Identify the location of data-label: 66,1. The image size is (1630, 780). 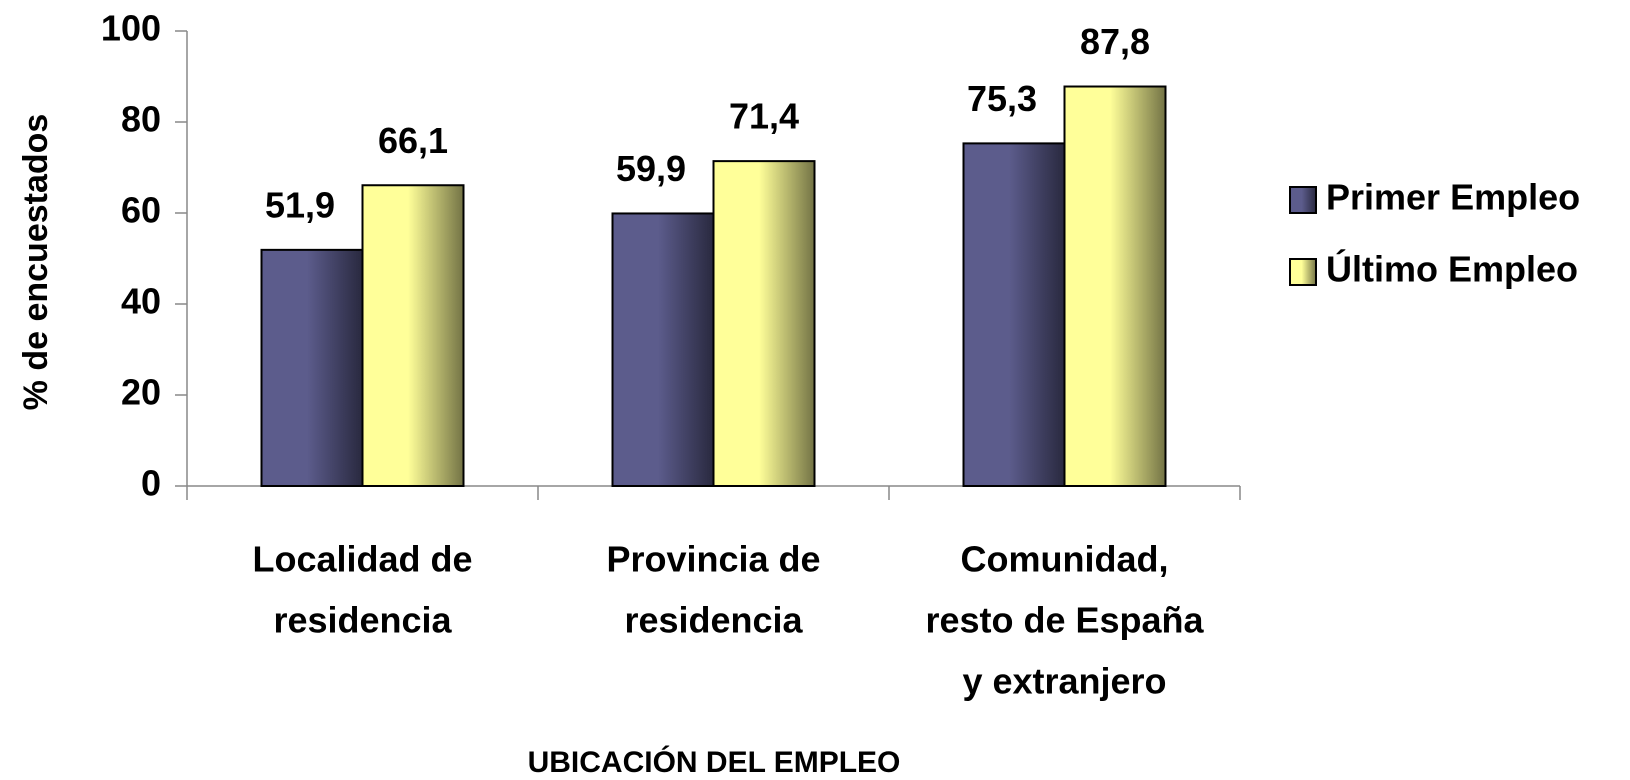
(413, 140).